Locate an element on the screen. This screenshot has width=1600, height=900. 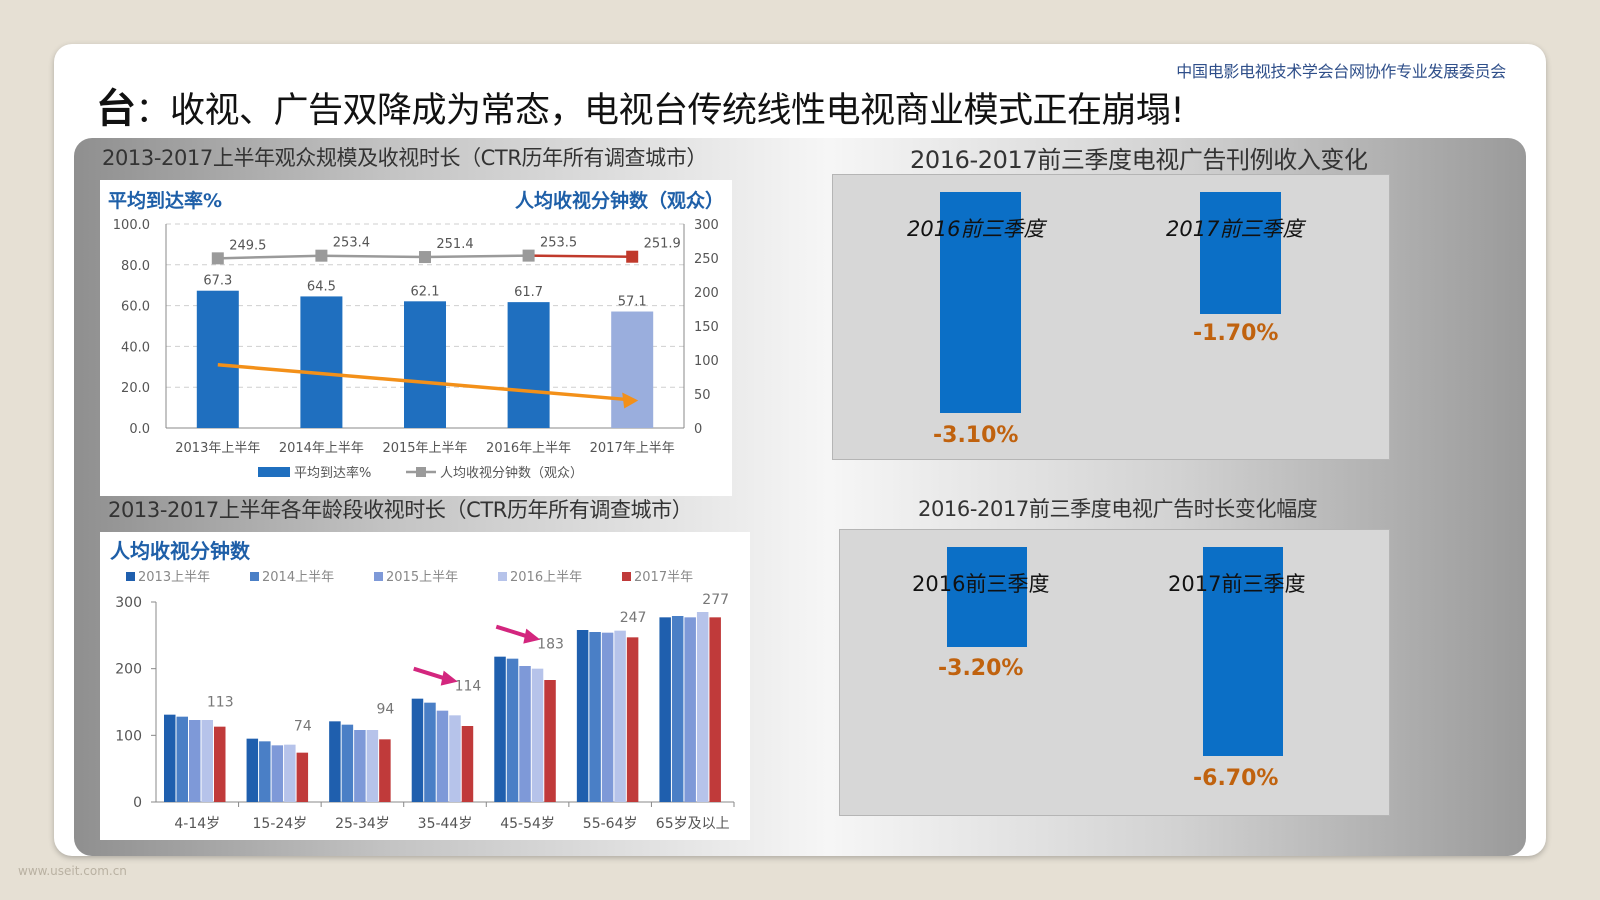
y-tick-right: 150 is located at coordinates (706, 327).